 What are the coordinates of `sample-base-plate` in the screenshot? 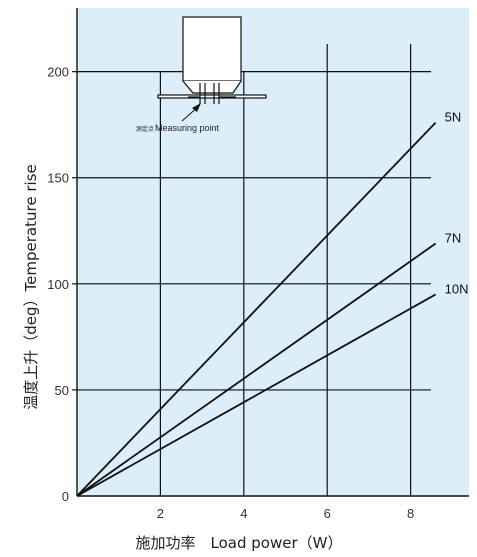 It's located at (212, 96).